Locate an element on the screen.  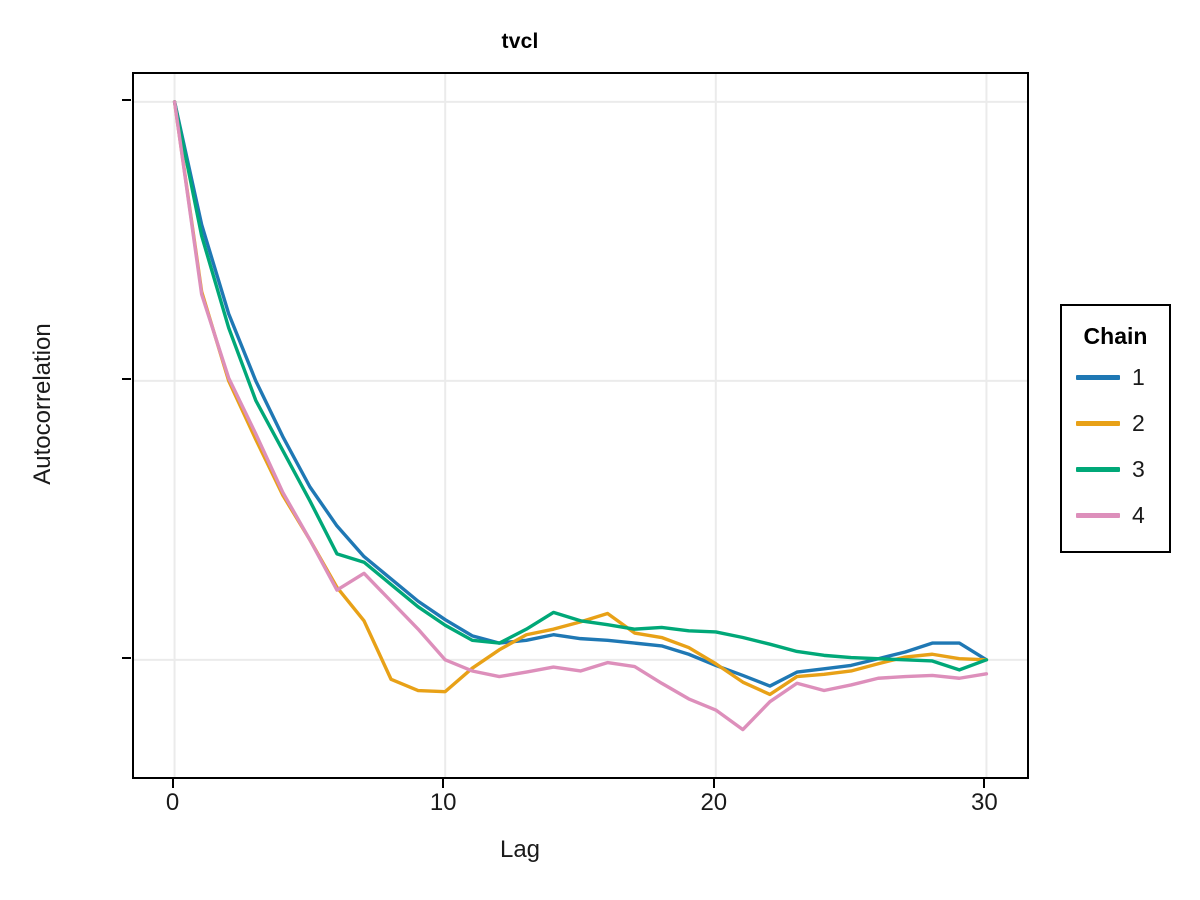
legend-entry-chain-3: 3 is located at coordinates (1116, 468).